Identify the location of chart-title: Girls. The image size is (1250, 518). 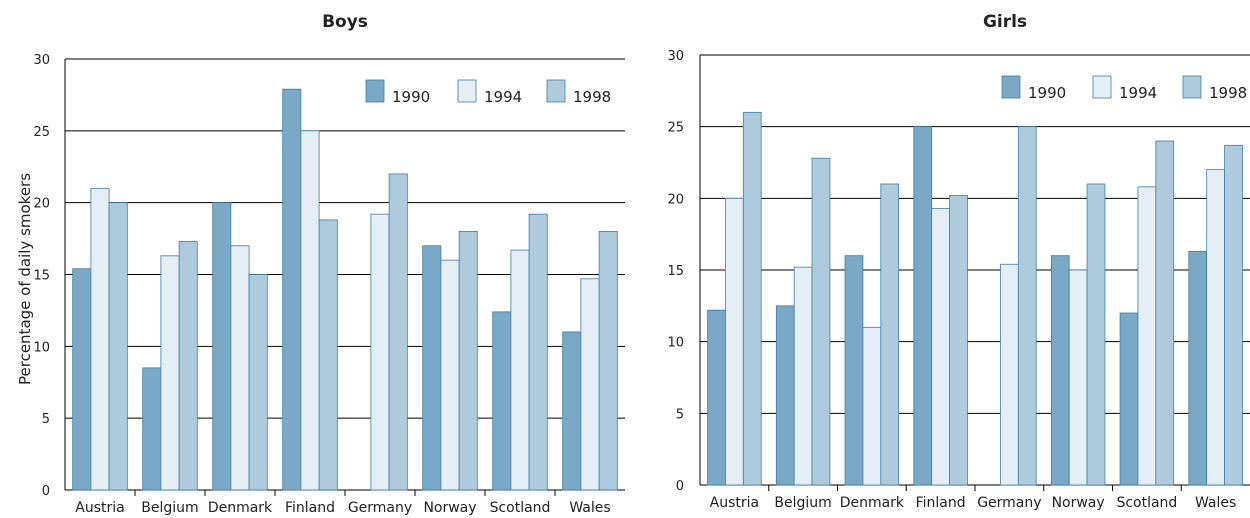
(1005, 22).